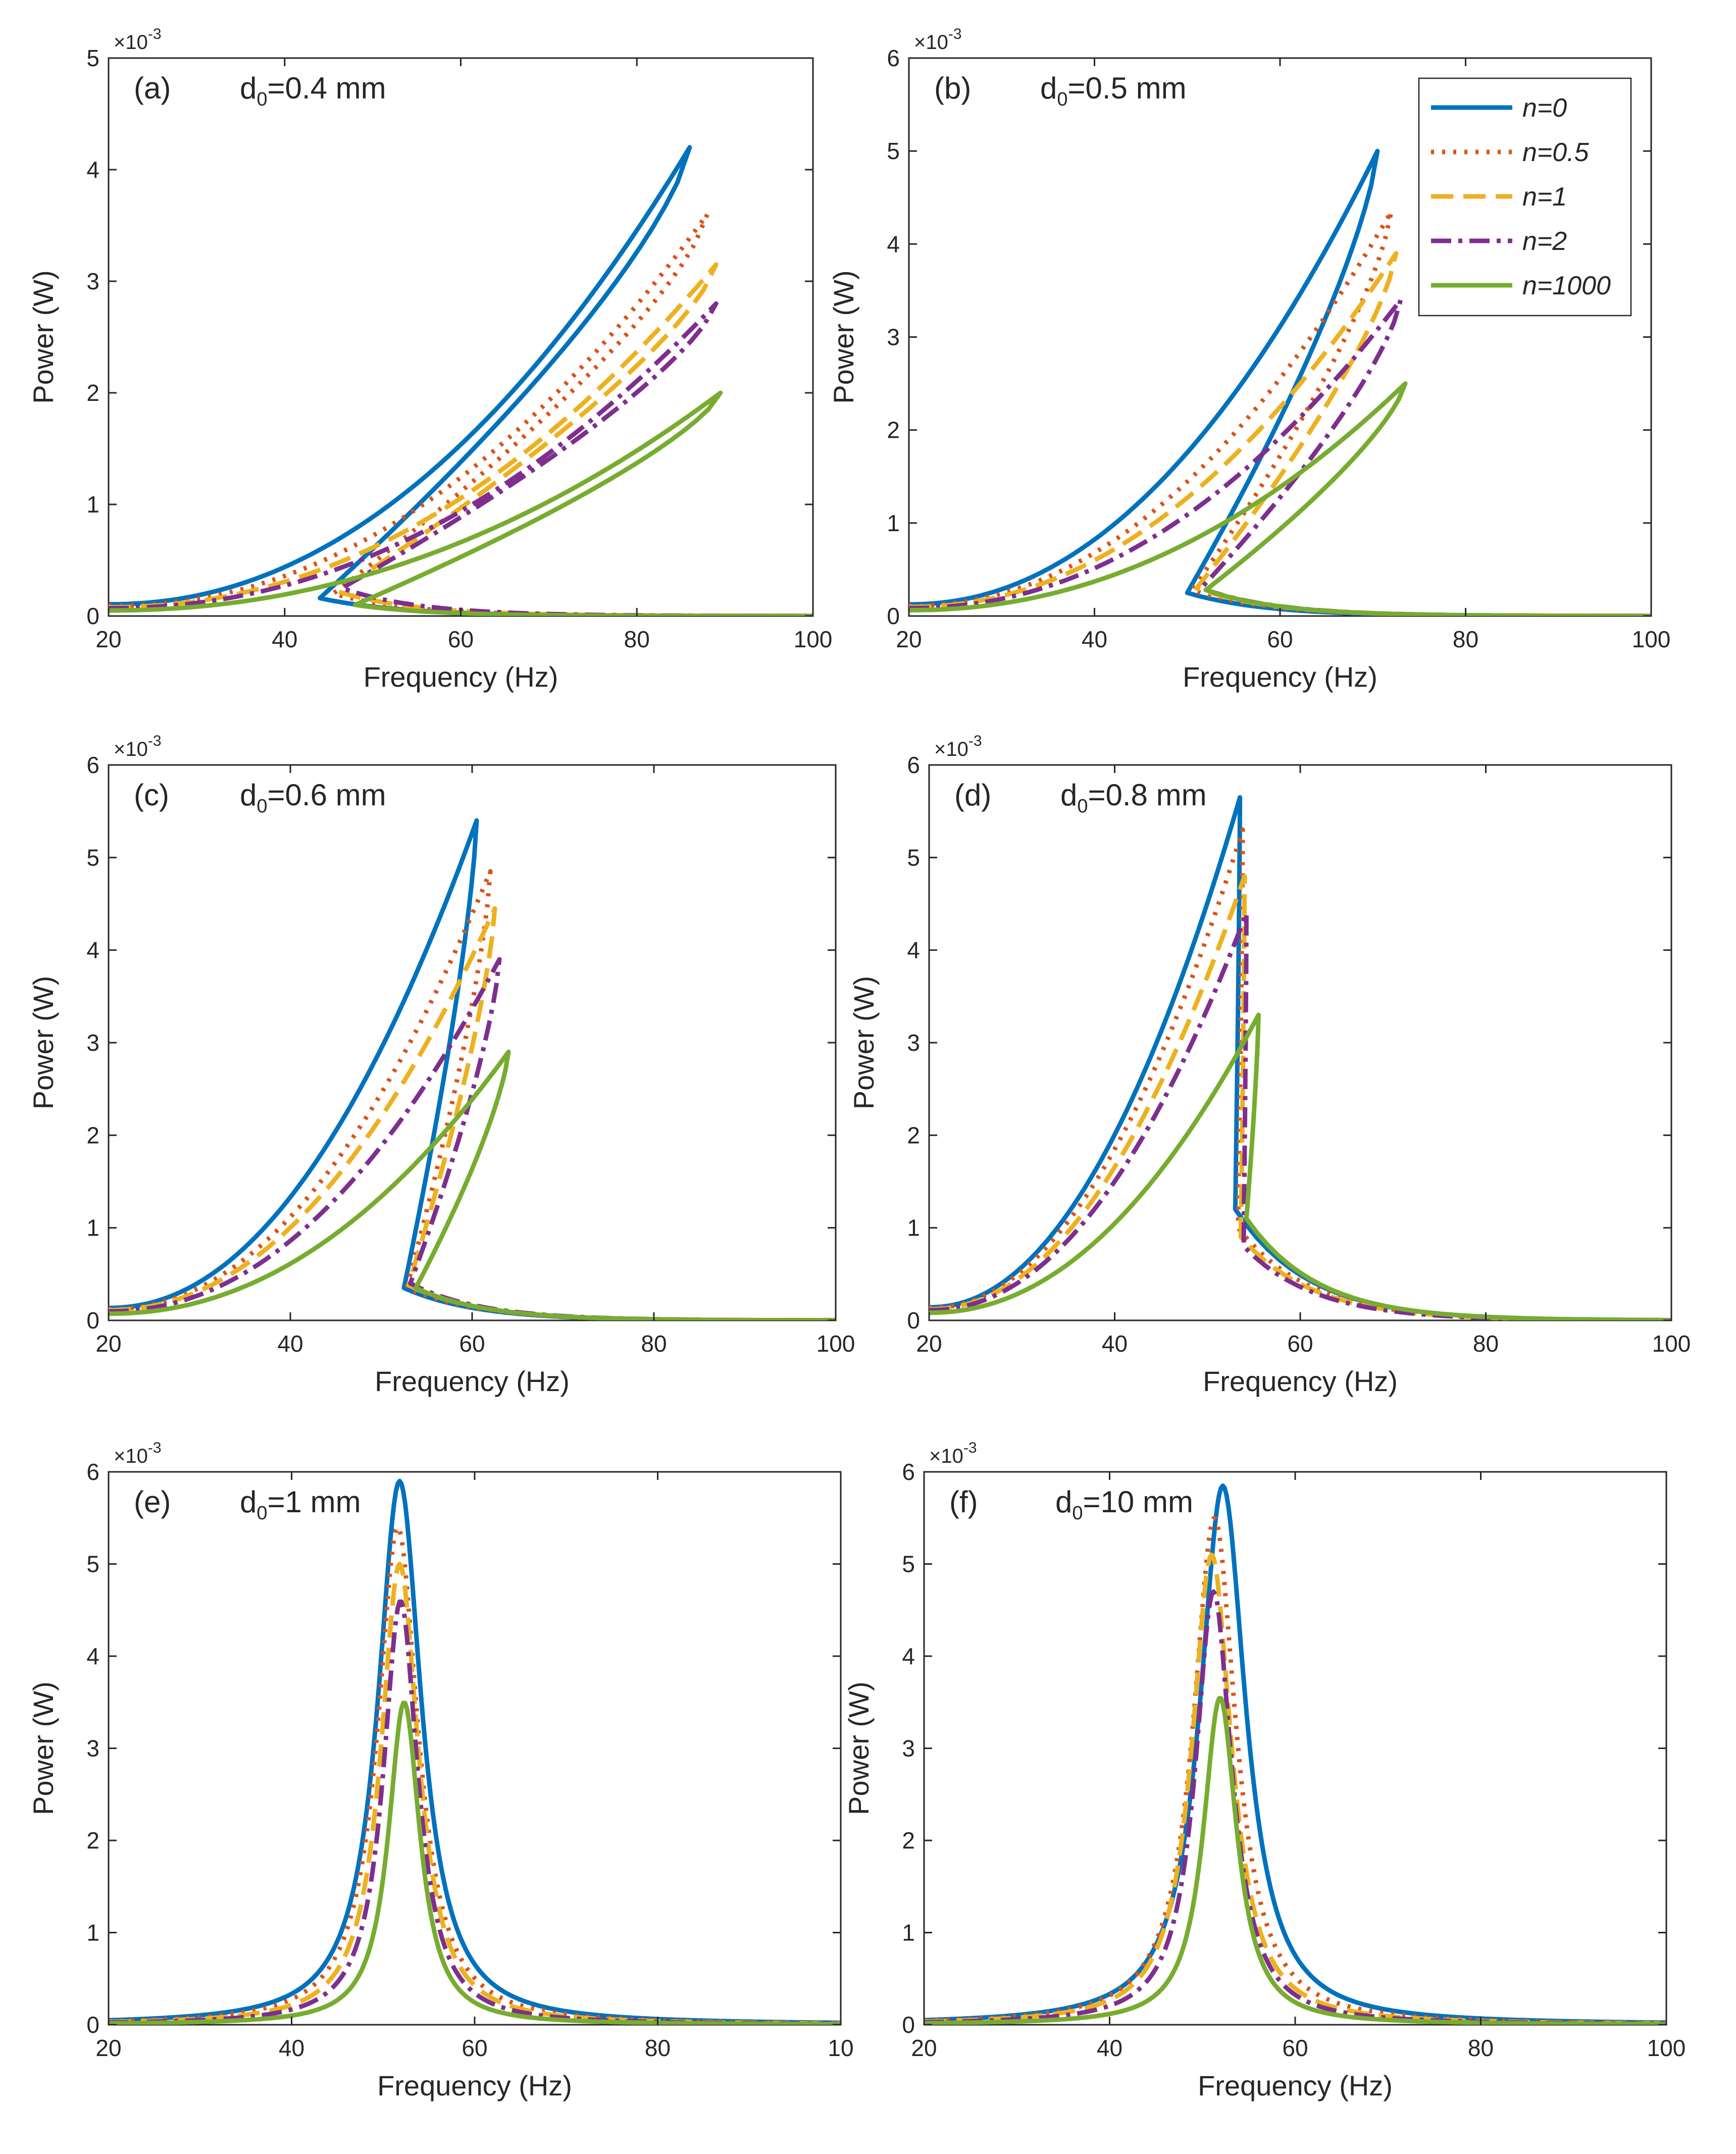 This screenshot has height=2154, width=1736. I want to click on panel-title: d0=0.4 mm, so click(313, 90).